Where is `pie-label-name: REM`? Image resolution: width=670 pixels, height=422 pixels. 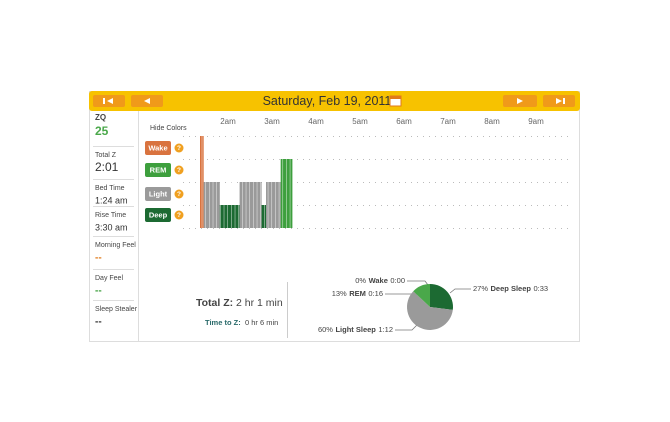
pie-label-name: REM is located at coordinates (357, 293).